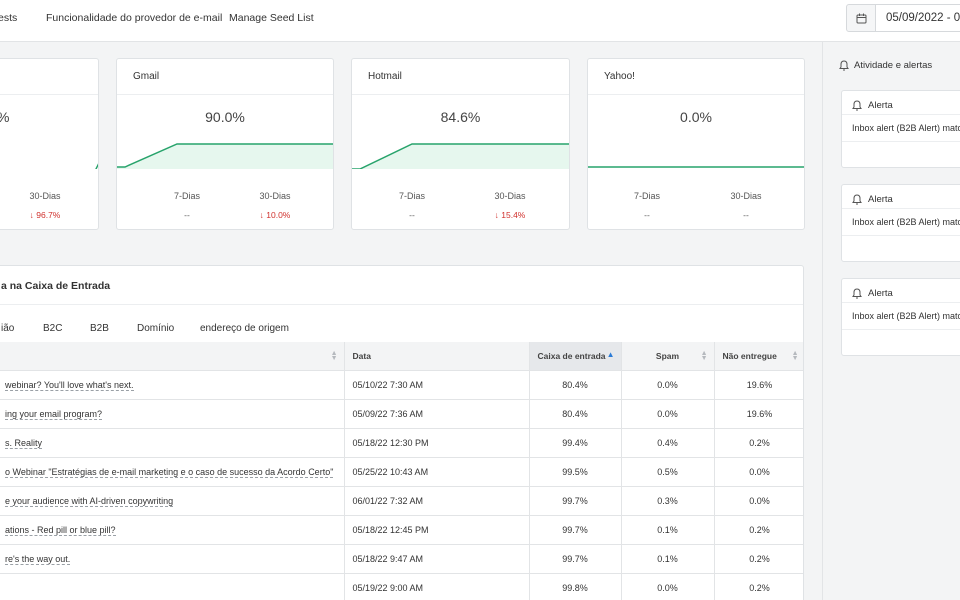 The height and width of the screenshot is (600, 960). I want to click on card-title, so click(49, 77).